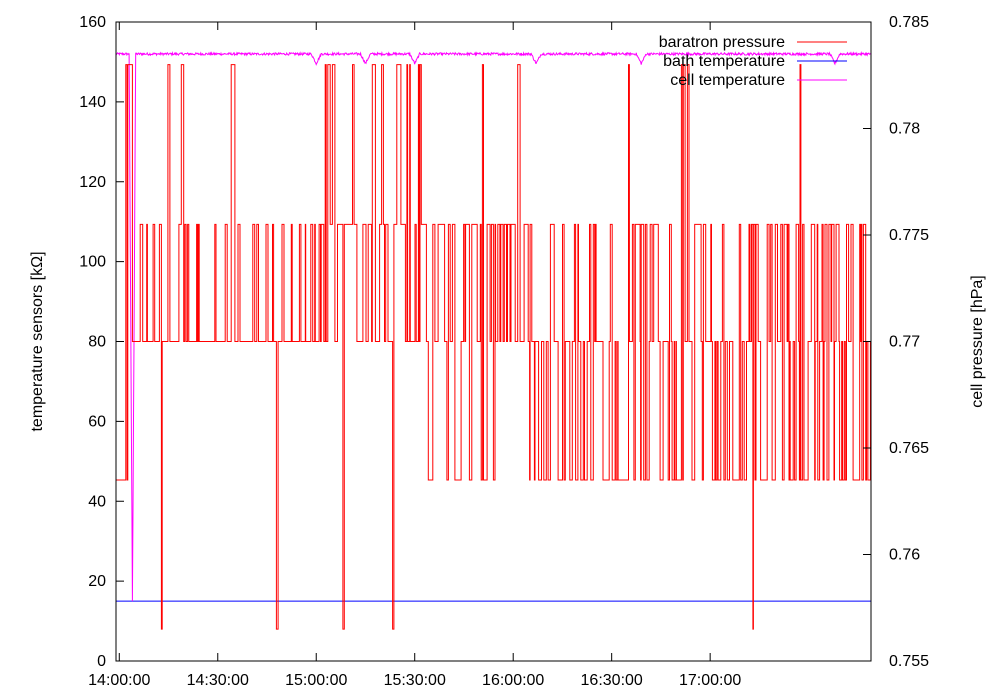 The height and width of the screenshot is (700, 1000). I want to click on x-tick-label: 16:30:00, so click(612, 680).